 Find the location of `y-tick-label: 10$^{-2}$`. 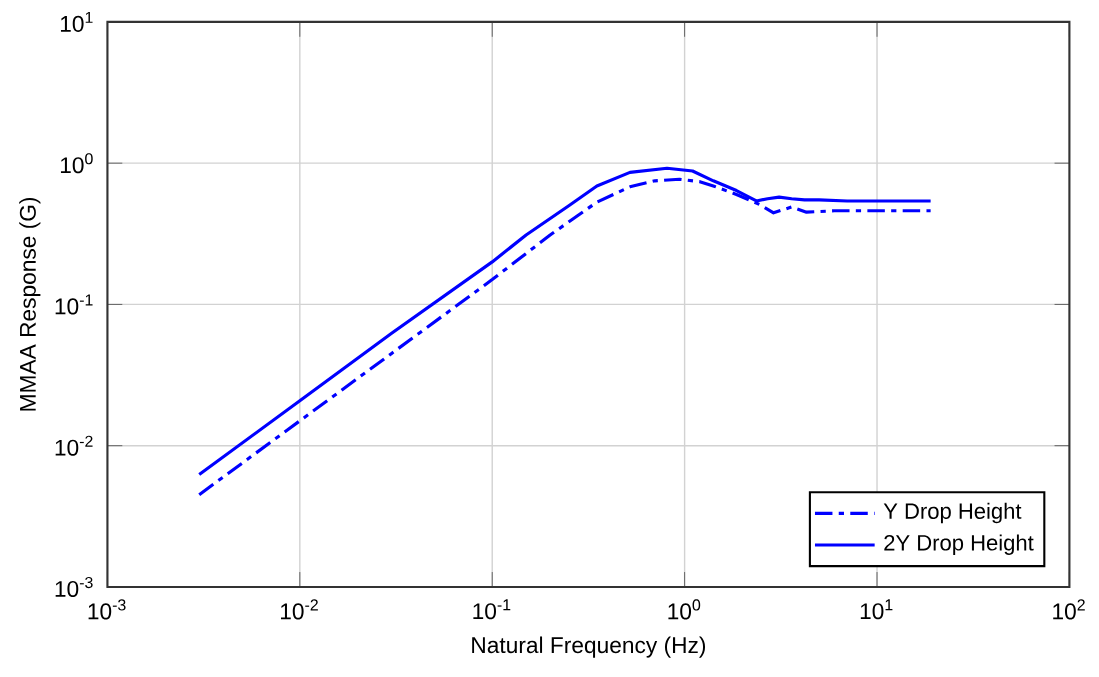

y-tick-label: 10$^{-2}$ is located at coordinates (74, 445).